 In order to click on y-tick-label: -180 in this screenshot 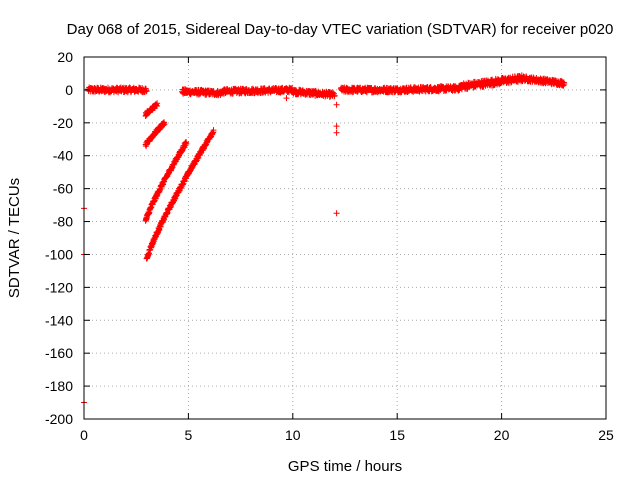, I will do `click(59, 386)`.